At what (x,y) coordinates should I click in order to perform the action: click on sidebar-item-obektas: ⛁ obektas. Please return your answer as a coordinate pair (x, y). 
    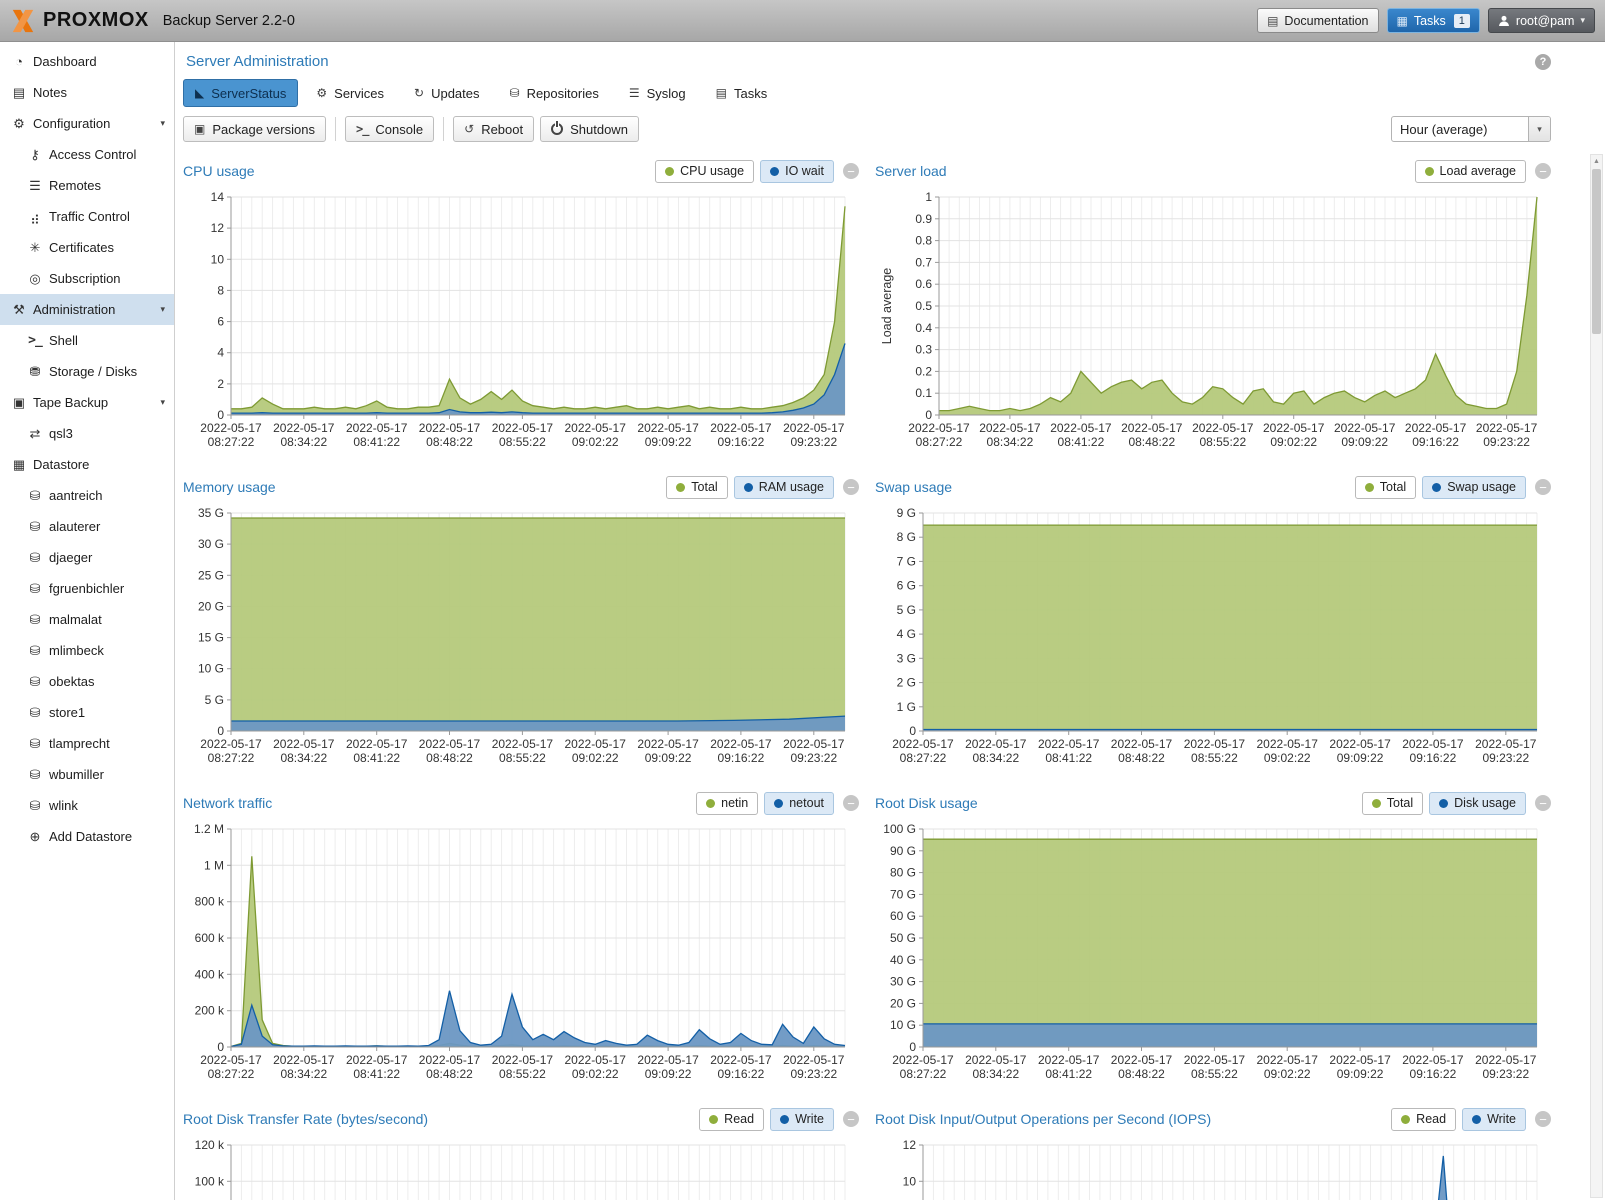
    Looking at the image, I should click on (87, 681).